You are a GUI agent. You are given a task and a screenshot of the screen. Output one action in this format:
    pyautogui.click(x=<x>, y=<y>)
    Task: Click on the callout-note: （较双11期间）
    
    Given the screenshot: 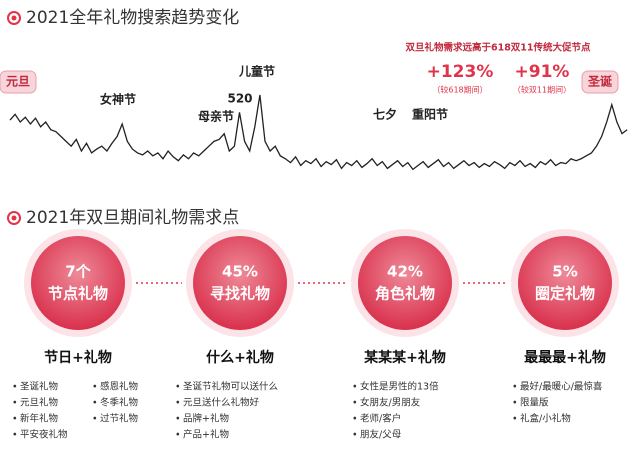 What is the action you would take?
    pyautogui.click(x=542, y=90)
    